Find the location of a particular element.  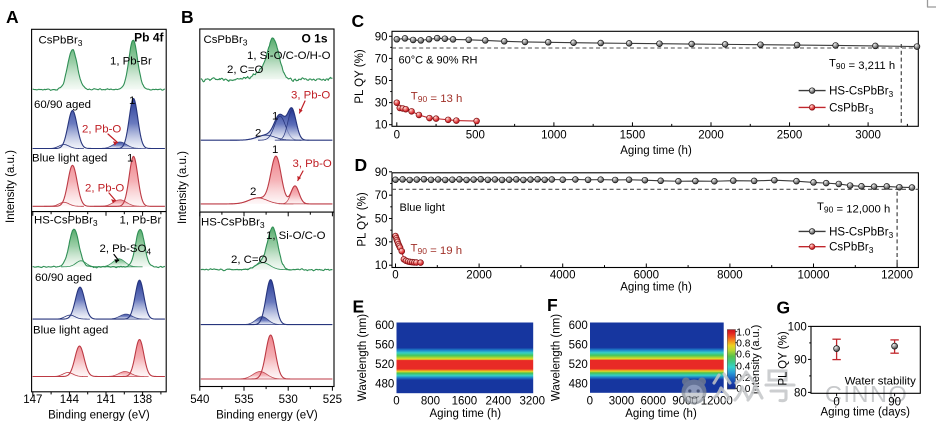

svg-text: T90 = 13 h is located at coordinates (437, 98).